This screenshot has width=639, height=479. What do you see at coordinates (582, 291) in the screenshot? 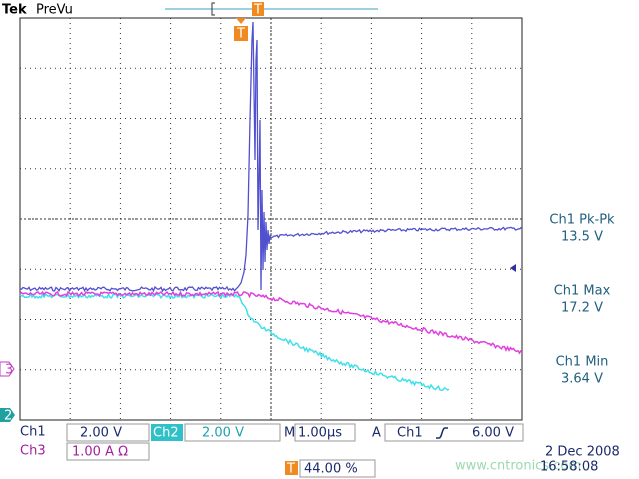
I see `meas-label: Ch1 Max` at bounding box center [582, 291].